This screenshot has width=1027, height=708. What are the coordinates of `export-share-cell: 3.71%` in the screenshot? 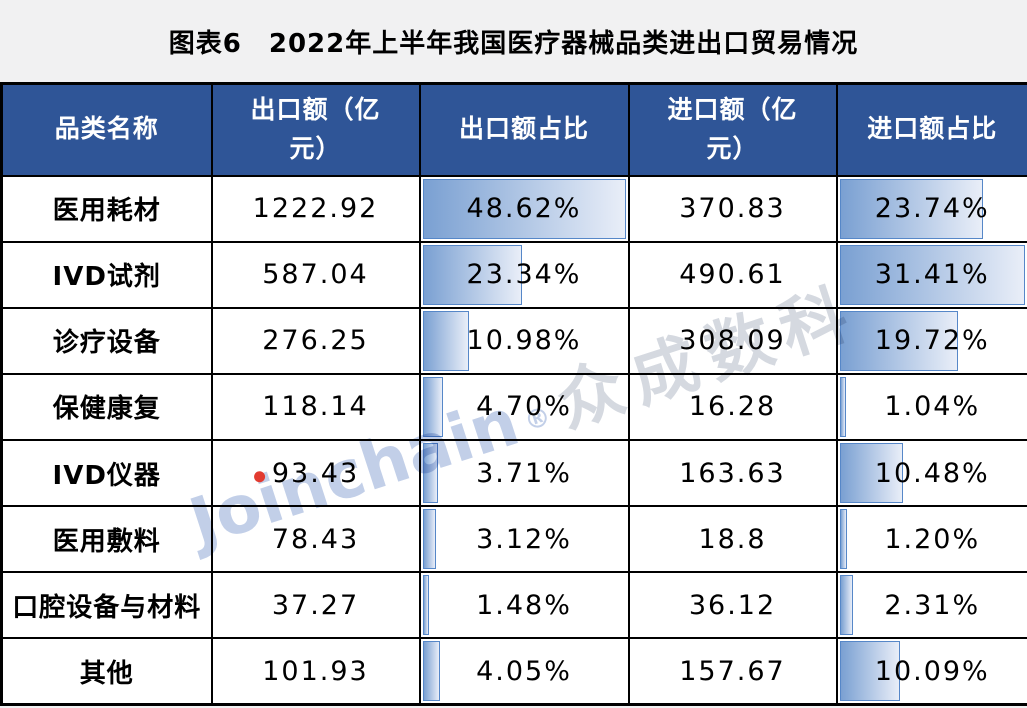 It's located at (524, 473).